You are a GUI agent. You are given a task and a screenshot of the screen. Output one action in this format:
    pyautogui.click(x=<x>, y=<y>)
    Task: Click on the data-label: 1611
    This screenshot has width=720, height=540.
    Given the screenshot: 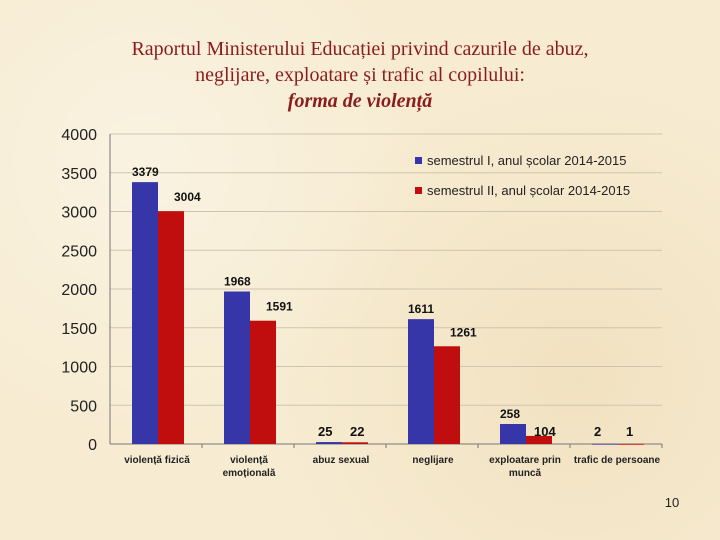 What is the action you would take?
    pyautogui.click(x=421, y=309)
    